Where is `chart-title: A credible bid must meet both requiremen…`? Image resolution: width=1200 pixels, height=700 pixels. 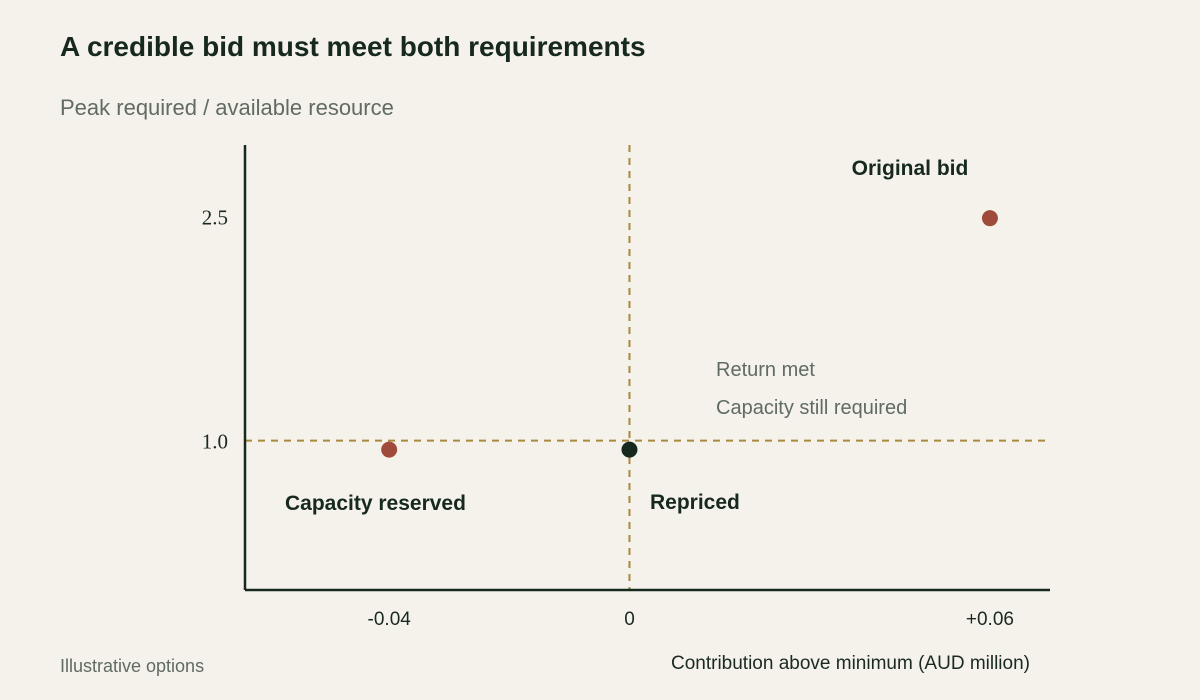 chart-title: A credible bid must meet both requiremen… is located at coordinates (353, 46).